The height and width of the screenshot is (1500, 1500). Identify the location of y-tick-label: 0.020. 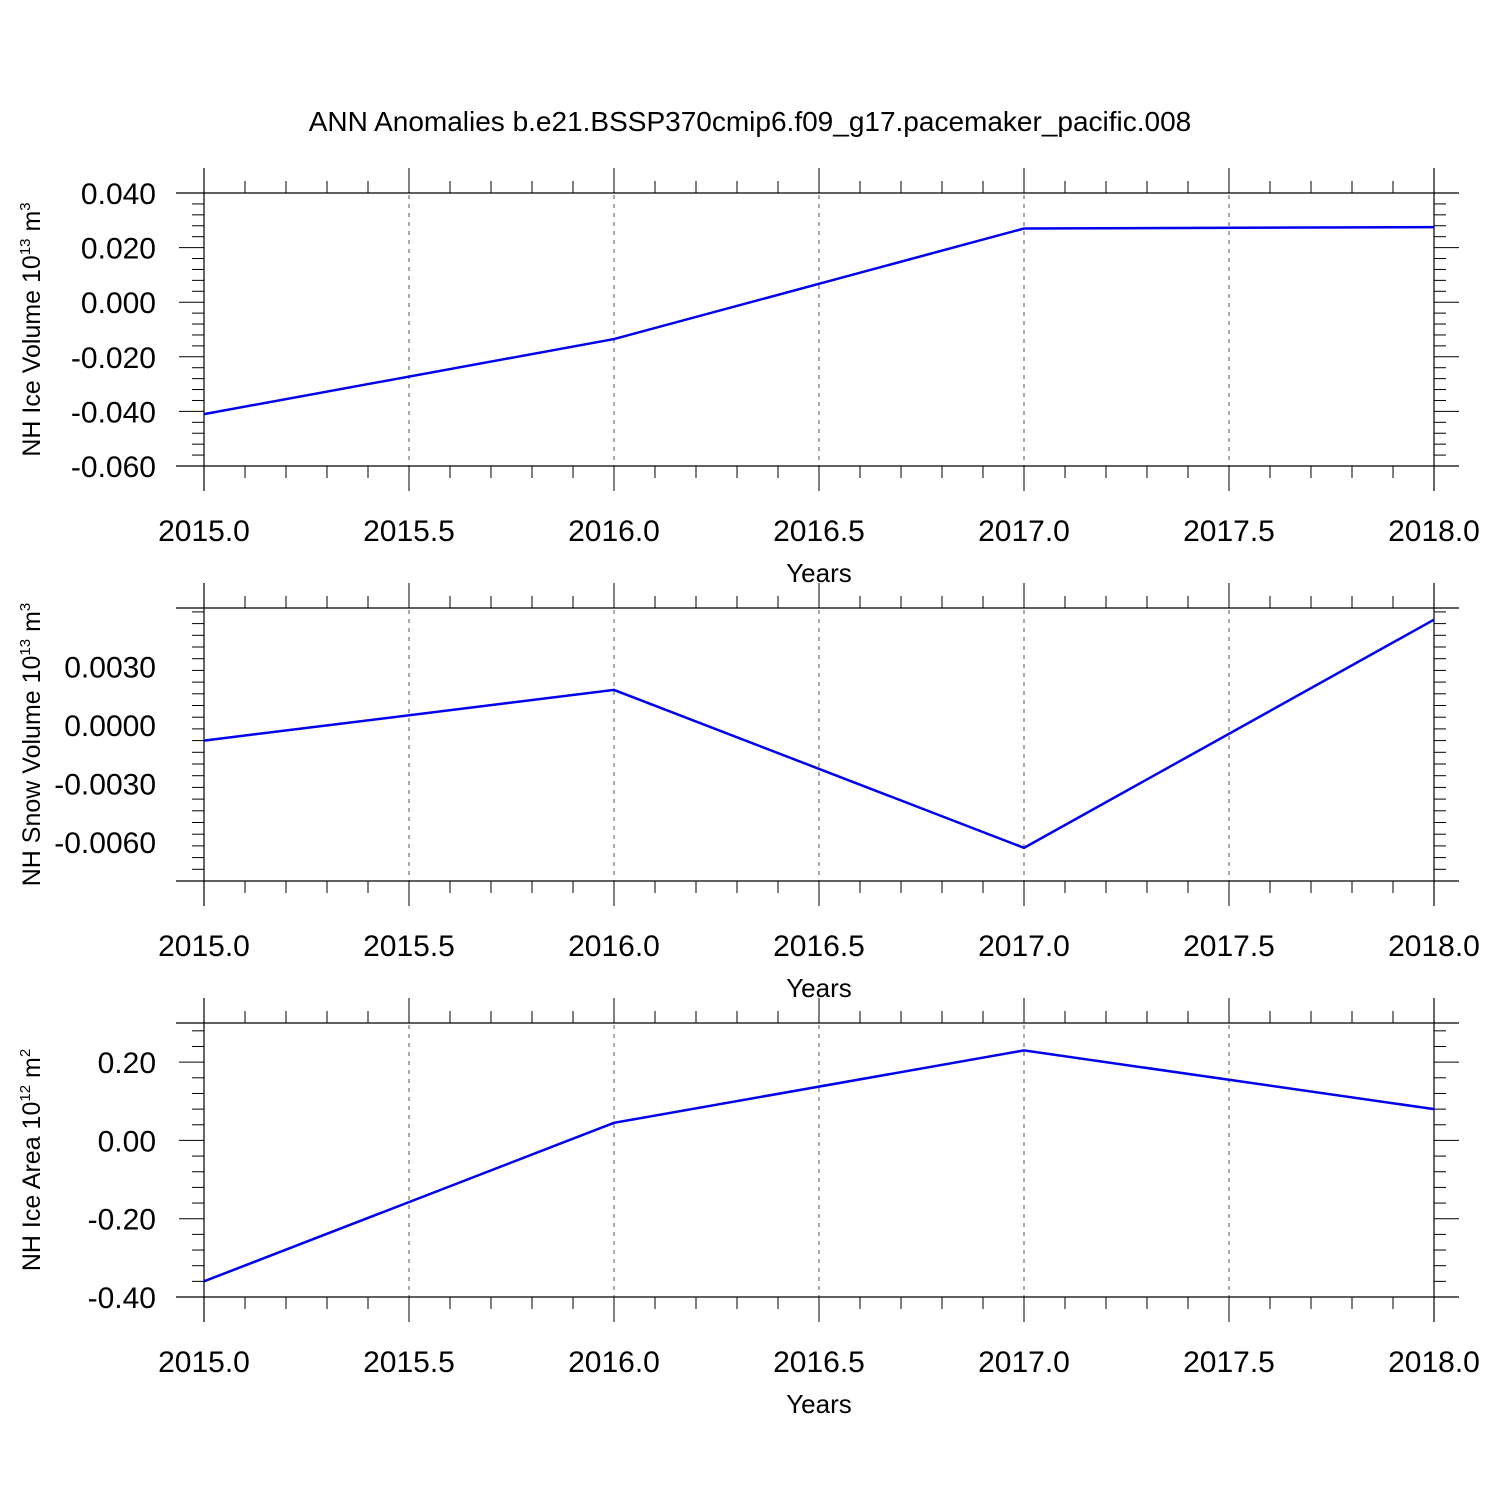
(118, 249).